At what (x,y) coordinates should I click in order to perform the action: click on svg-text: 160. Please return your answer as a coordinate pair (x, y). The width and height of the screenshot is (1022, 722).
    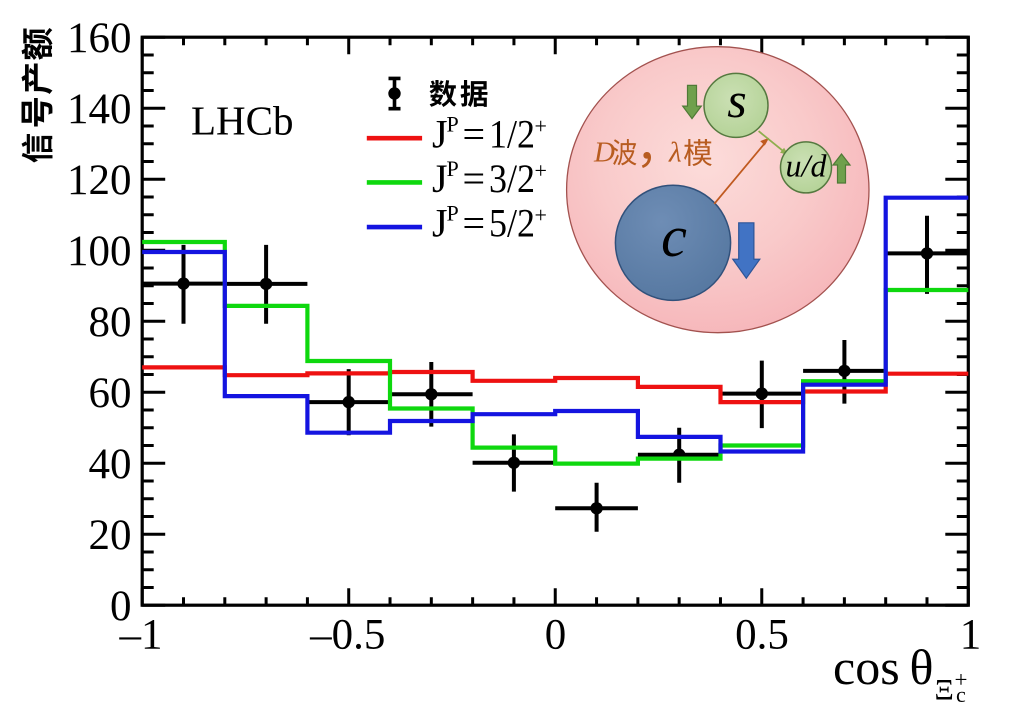
    Looking at the image, I should click on (99, 38).